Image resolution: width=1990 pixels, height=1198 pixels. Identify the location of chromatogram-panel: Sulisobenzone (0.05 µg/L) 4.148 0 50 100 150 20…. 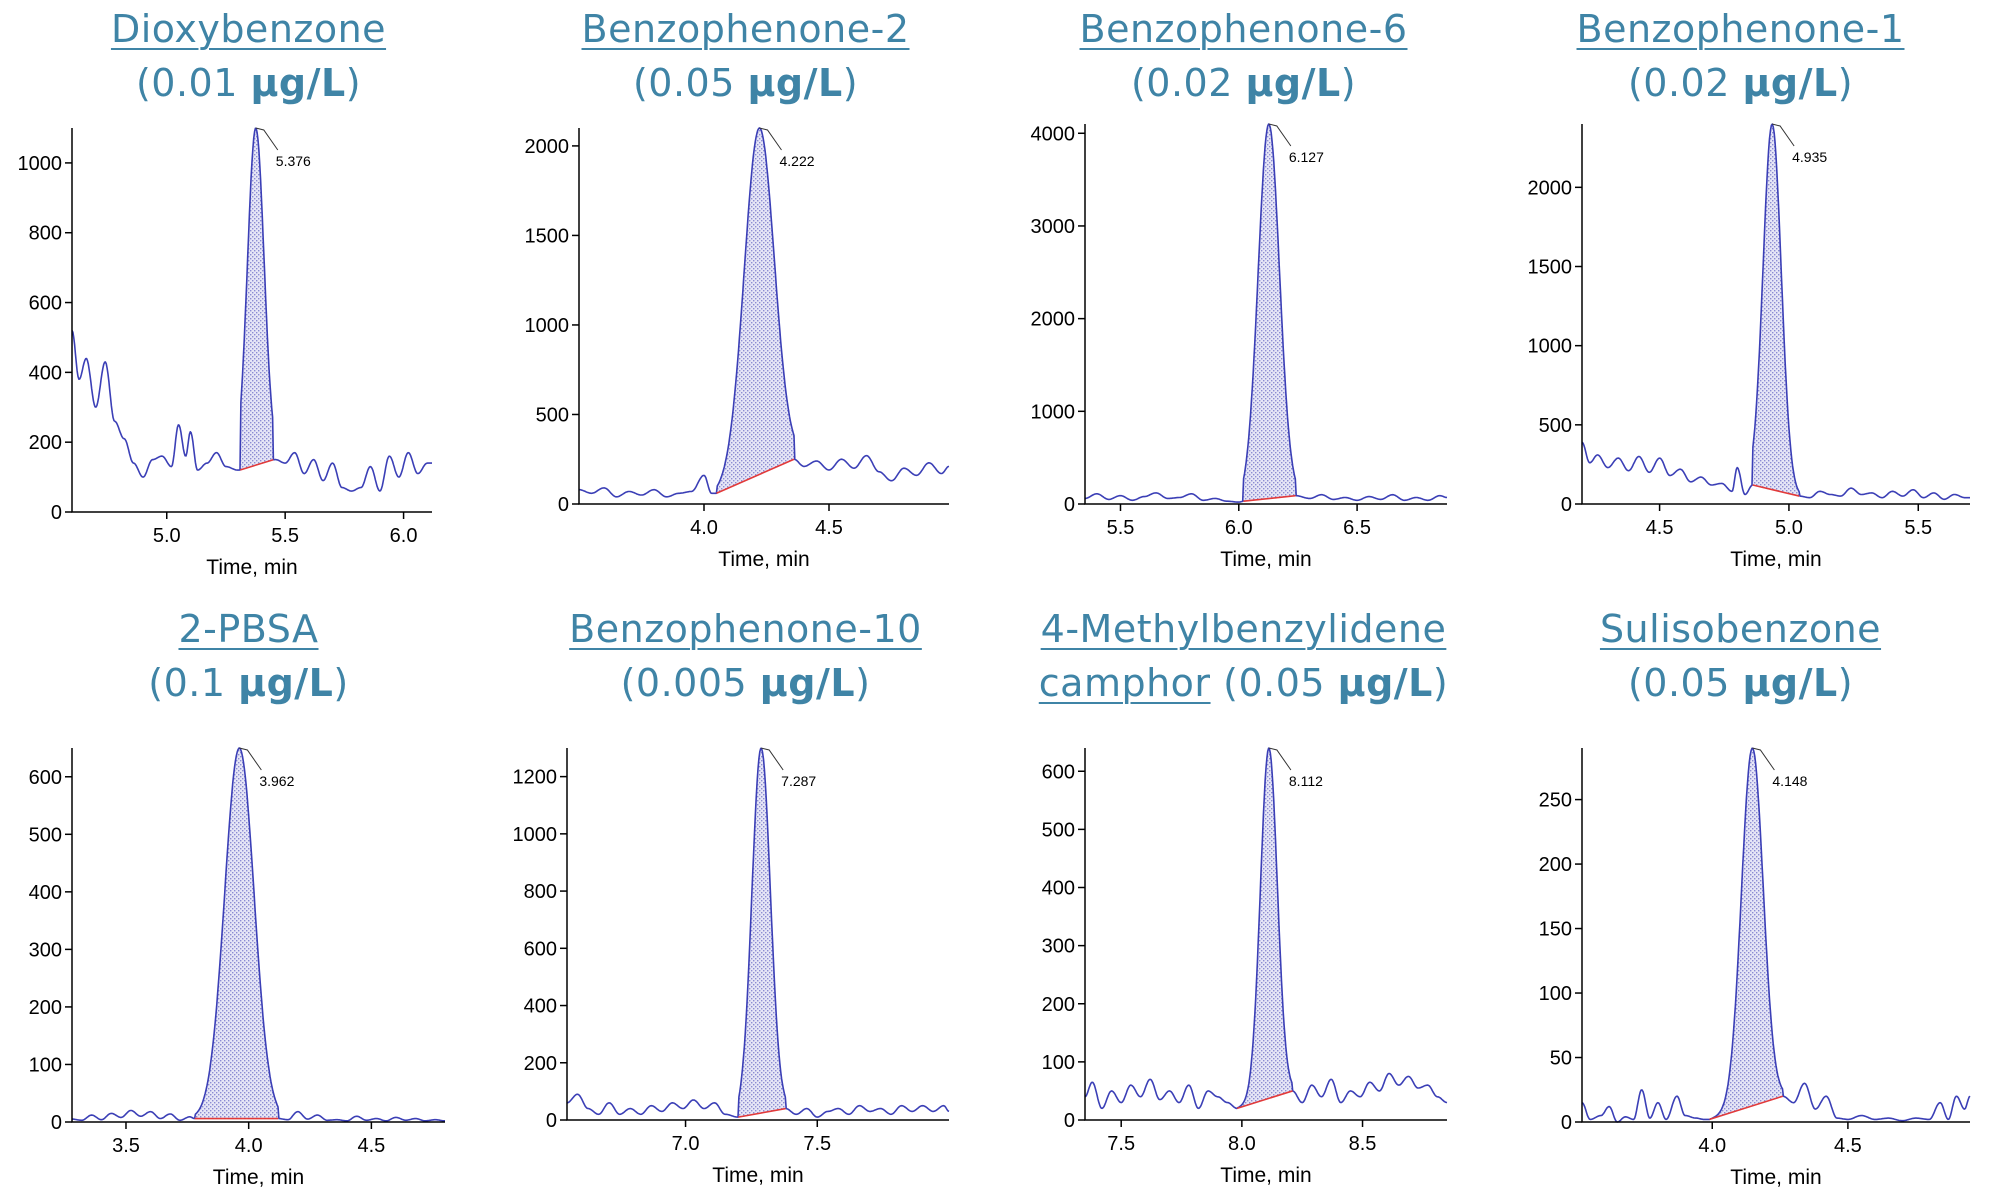
(1740, 899).